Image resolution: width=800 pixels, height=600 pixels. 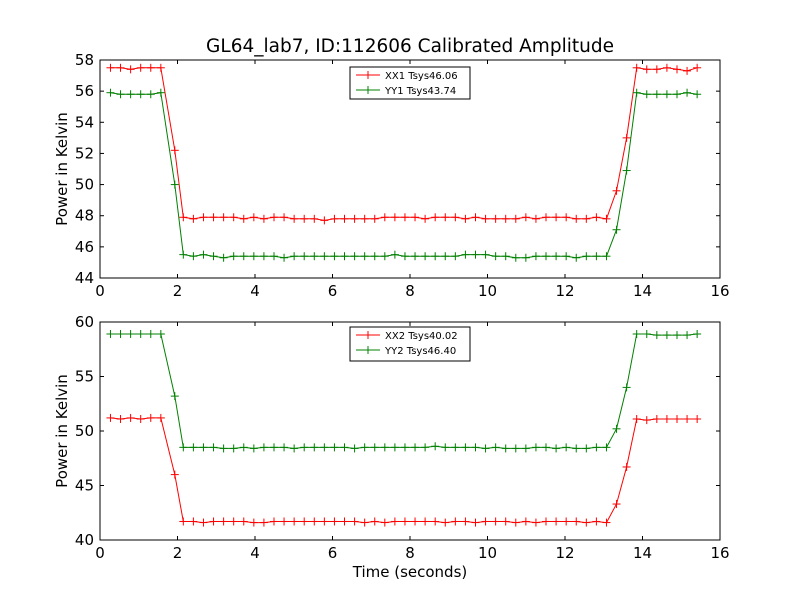 What do you see at coordinates (410, 344) in the screenshot?
I see `legend: XX2 Tsys40.02 YY2 Tsys46.40` at bounding box center [410, 344].